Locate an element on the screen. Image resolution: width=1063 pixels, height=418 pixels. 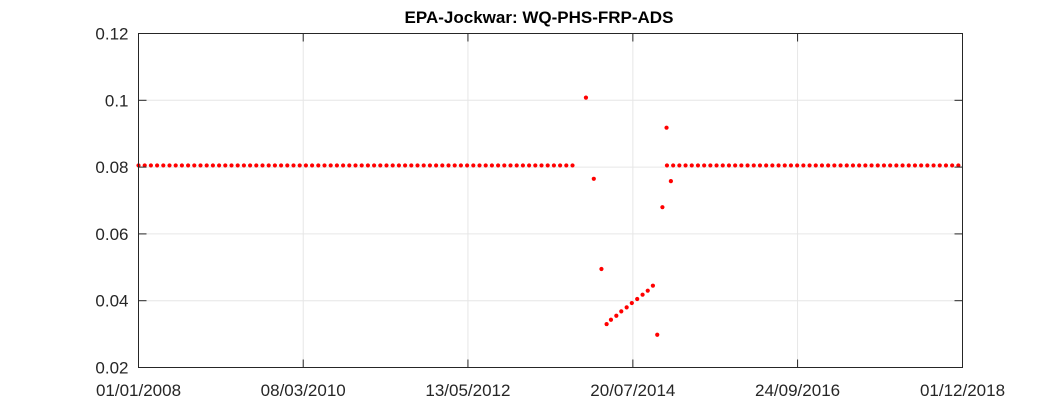
x-tick-label: 20/07/2014 is located at coordinates (632, 390).